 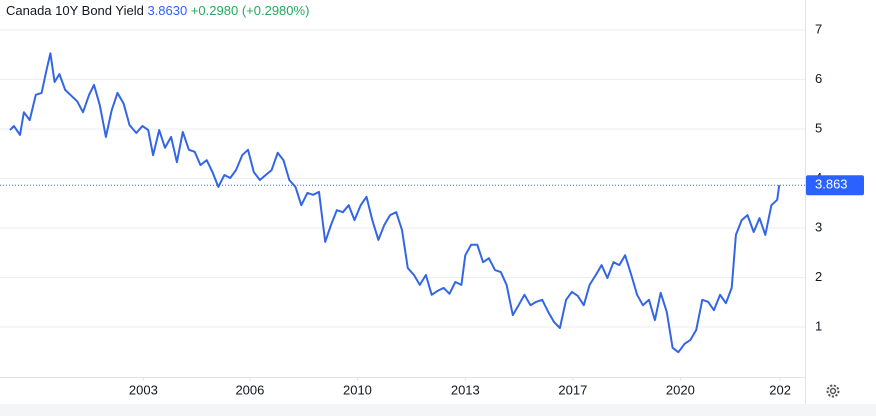 I want to click on y-tick-label: 1, so click(x=818, y=325).